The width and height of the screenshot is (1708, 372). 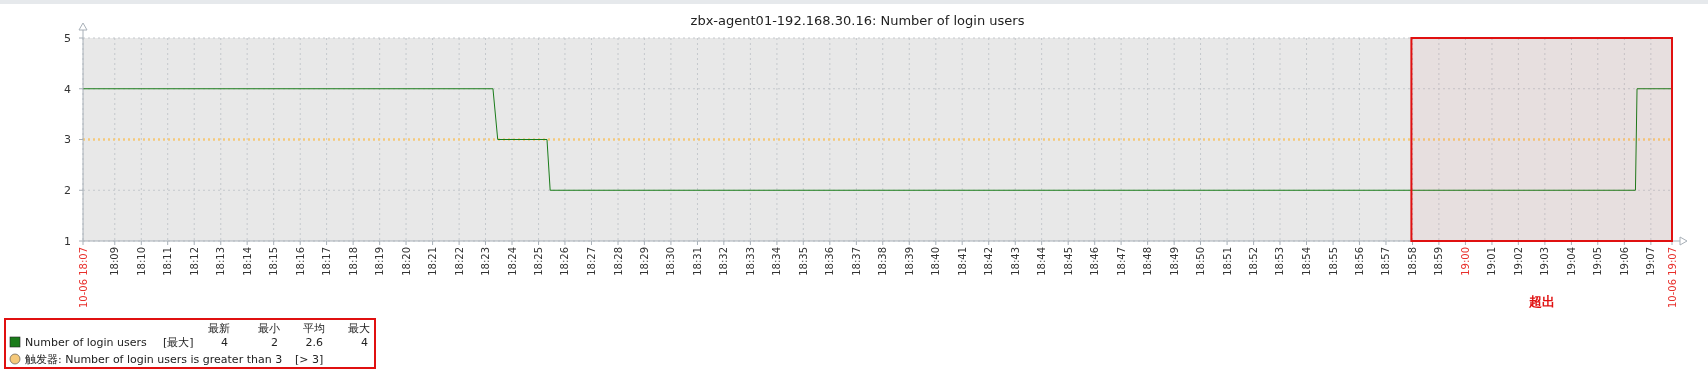 I want to click on text: [最大], so click(x=178, y=342).